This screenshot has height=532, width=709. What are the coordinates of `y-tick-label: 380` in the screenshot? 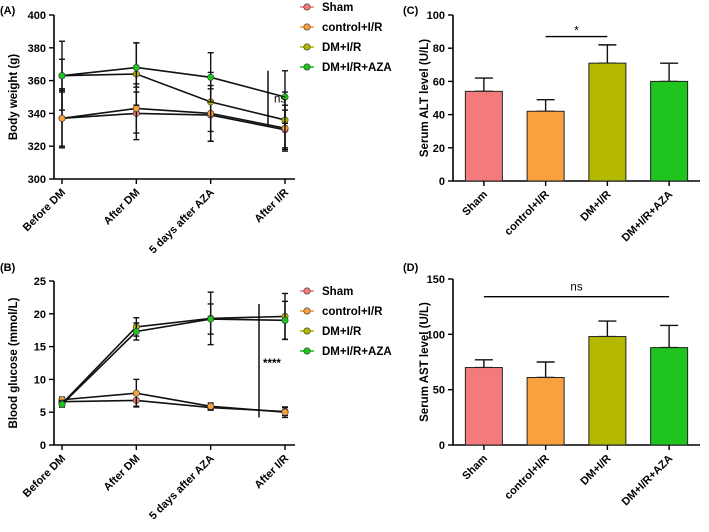 It's located at (37, 49).